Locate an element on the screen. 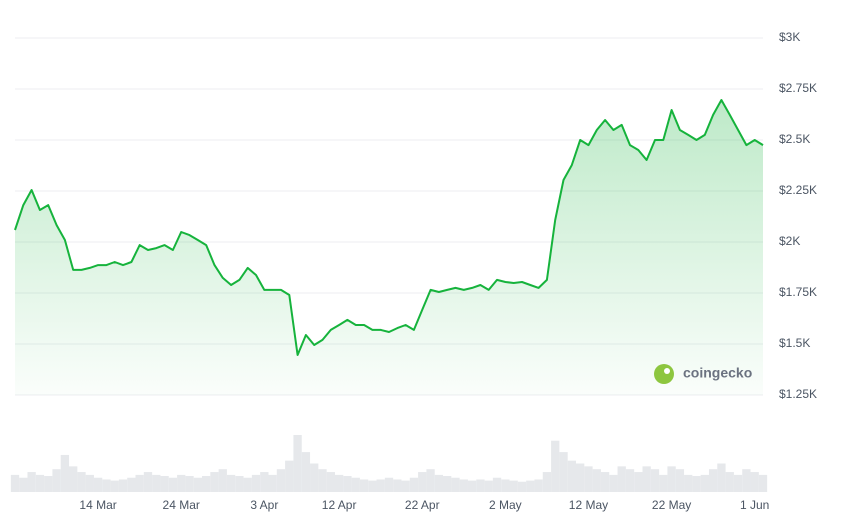 This screenshot has width=845, height=529. x-tick-label: 14 Mar is located at coordinates (97, 505).